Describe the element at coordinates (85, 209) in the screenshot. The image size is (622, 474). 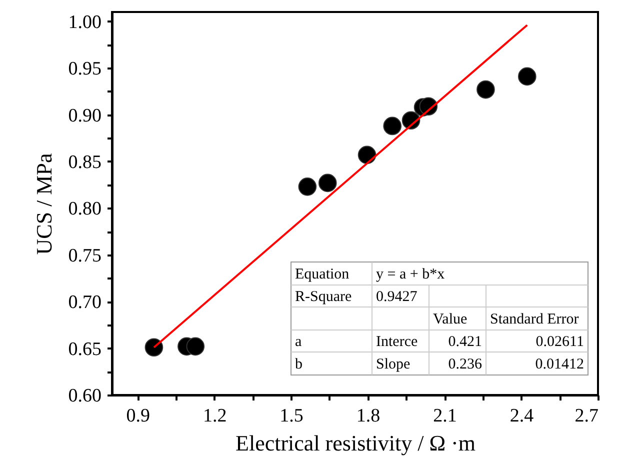
I see `y-tick-label: 0.80` at that location.